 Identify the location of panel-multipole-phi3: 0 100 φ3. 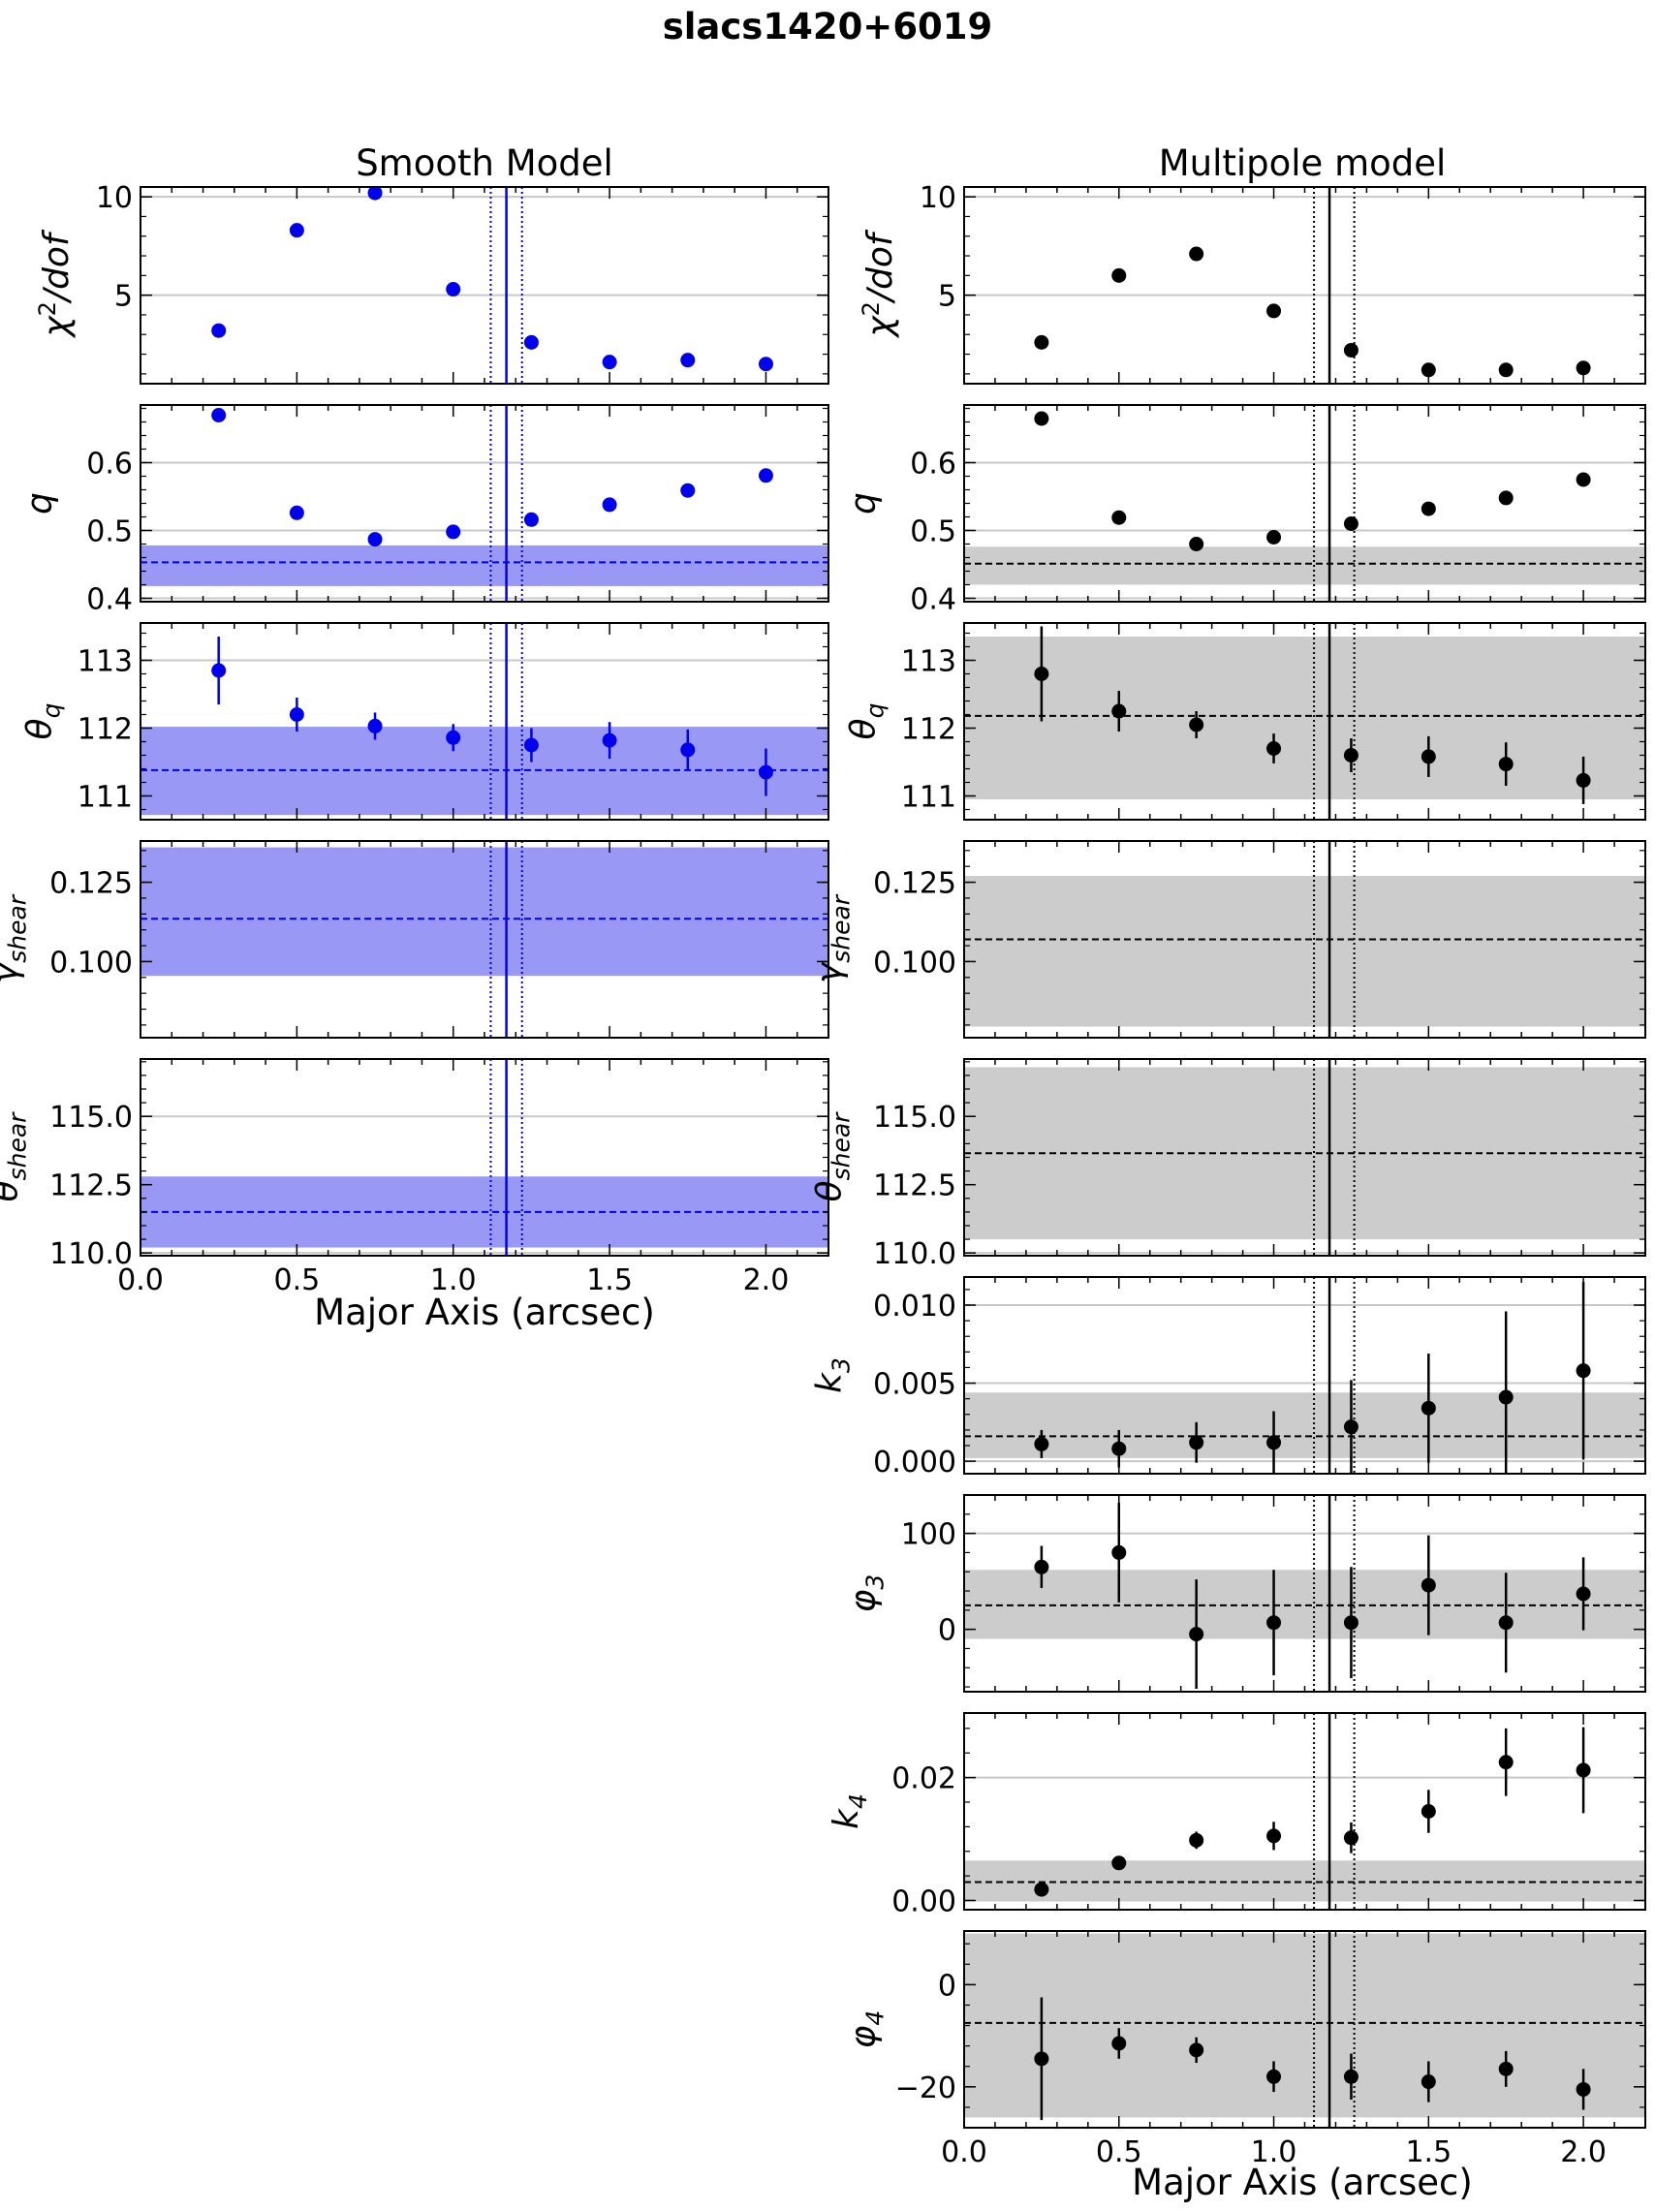
(1245, 1593).